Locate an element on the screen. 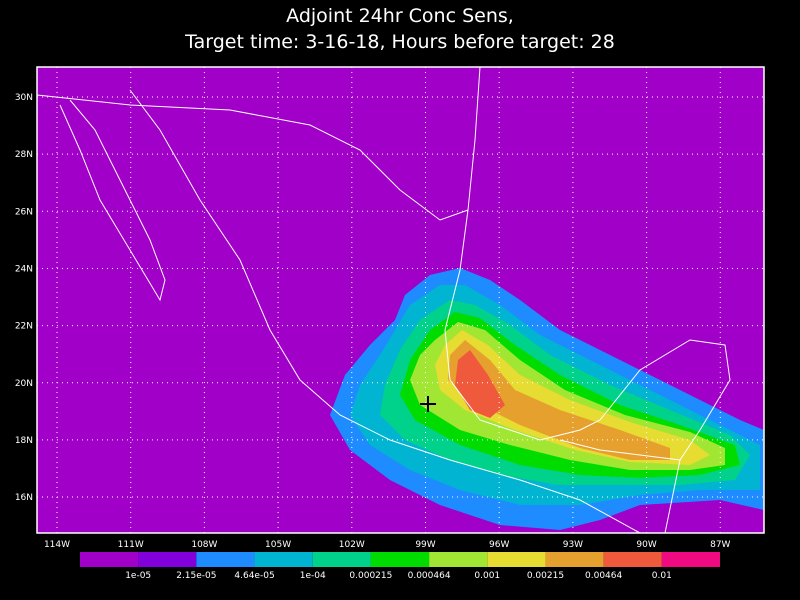 This screenshot has width=800, height=600. colorbar-label: 1e-04 is located at coordinates (313, 576).